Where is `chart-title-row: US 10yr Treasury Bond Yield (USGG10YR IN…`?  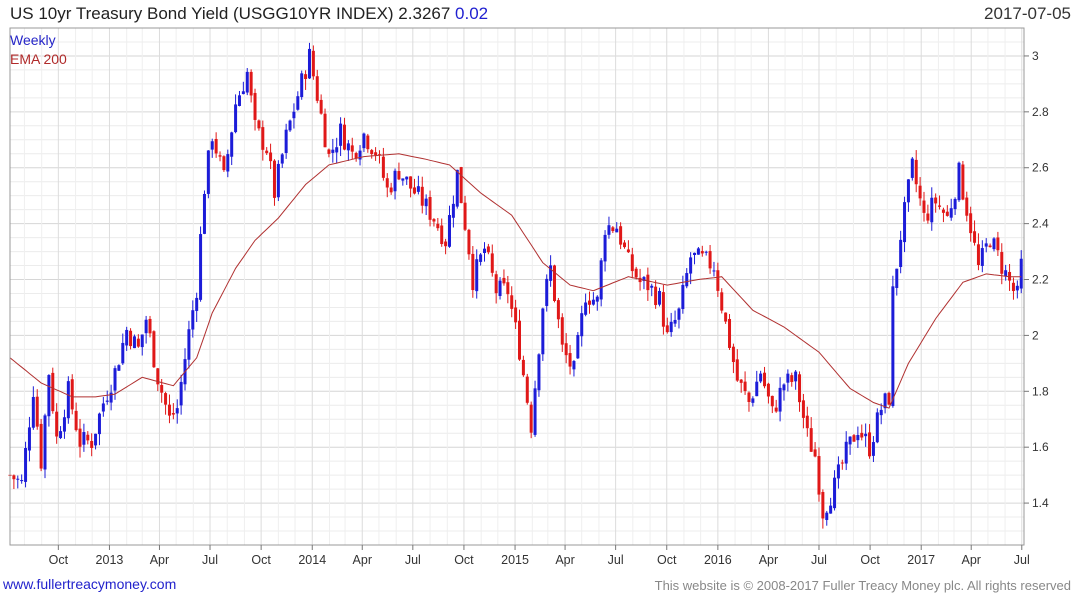
chart-title-row: US 10yr Treasury Bond Yield (USGG10YR IN… is located at coordinates (249, 14).